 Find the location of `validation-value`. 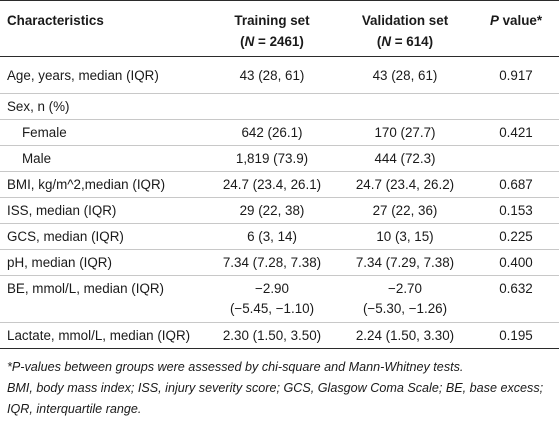

validation-value is located at coordinates (405, 107).